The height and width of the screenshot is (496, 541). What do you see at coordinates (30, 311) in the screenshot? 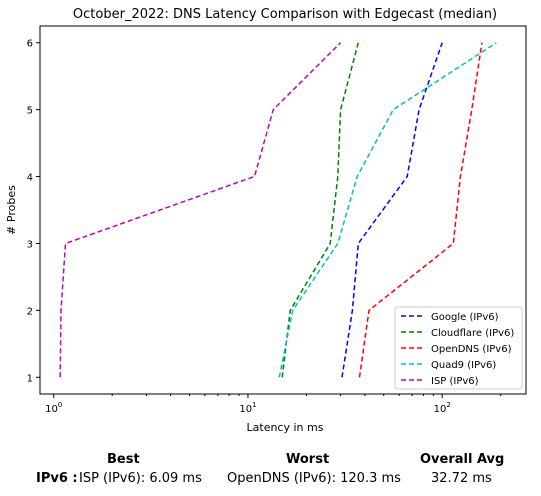
I see `y-tick-label: 2` at bounding box center [30, 311].